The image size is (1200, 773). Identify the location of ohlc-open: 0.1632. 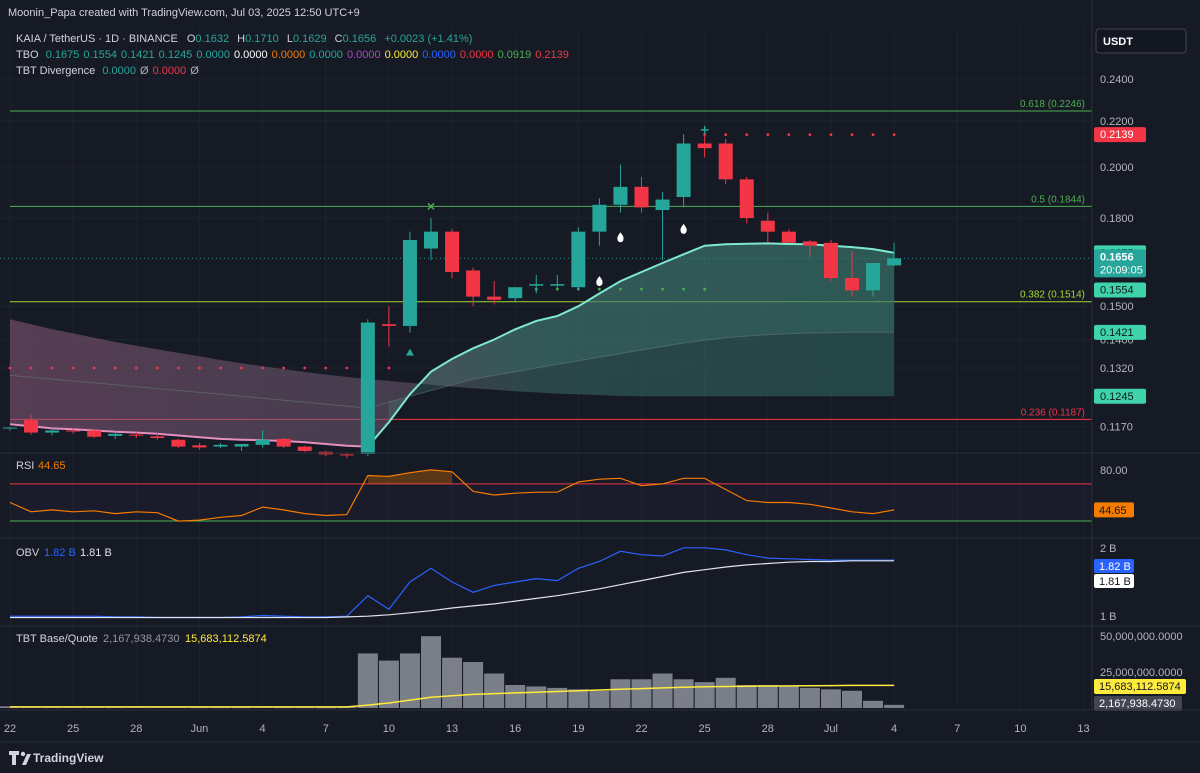
(212, 39).